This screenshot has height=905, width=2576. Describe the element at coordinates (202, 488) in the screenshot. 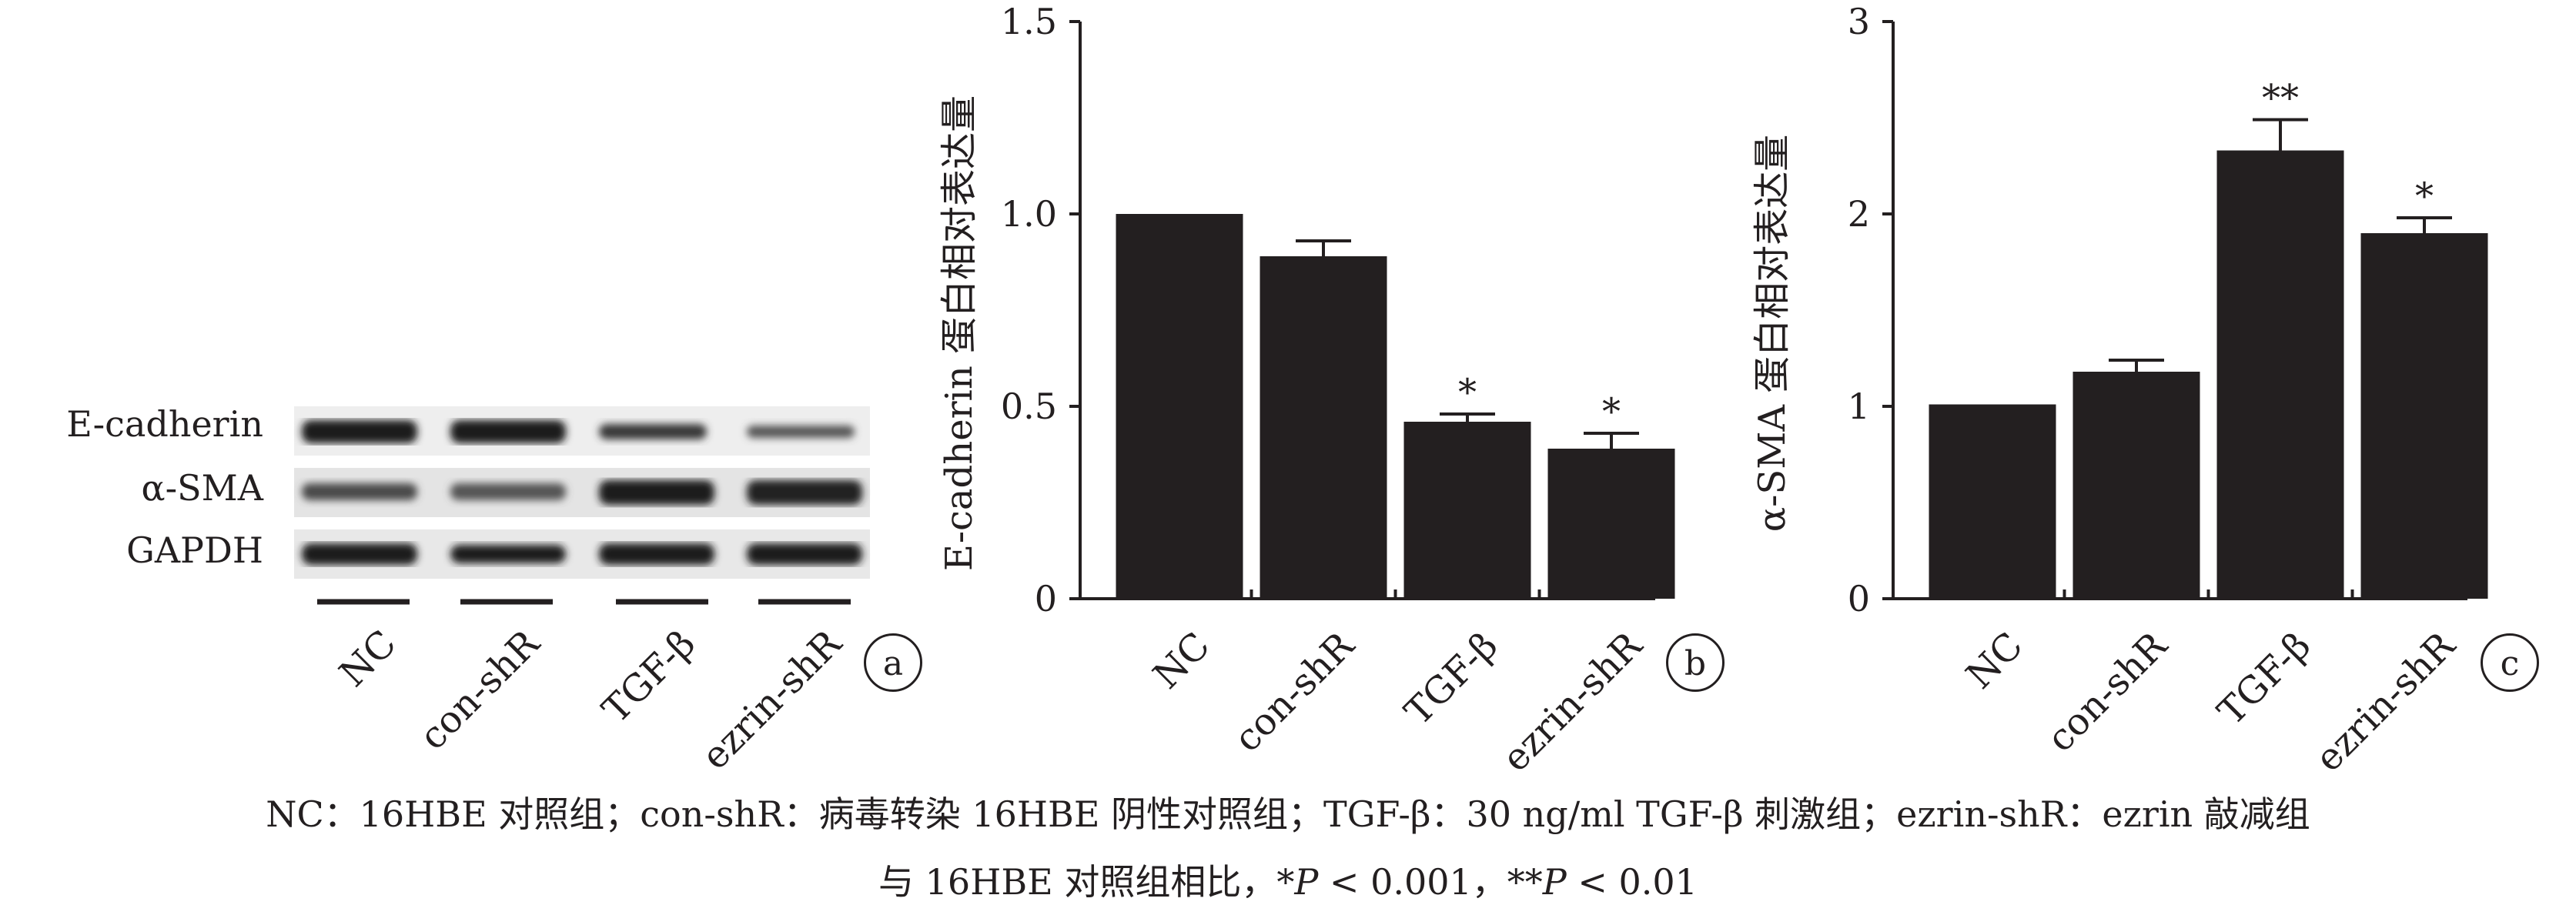

I see `blot-row-label-asma: α-SMA` at that location.